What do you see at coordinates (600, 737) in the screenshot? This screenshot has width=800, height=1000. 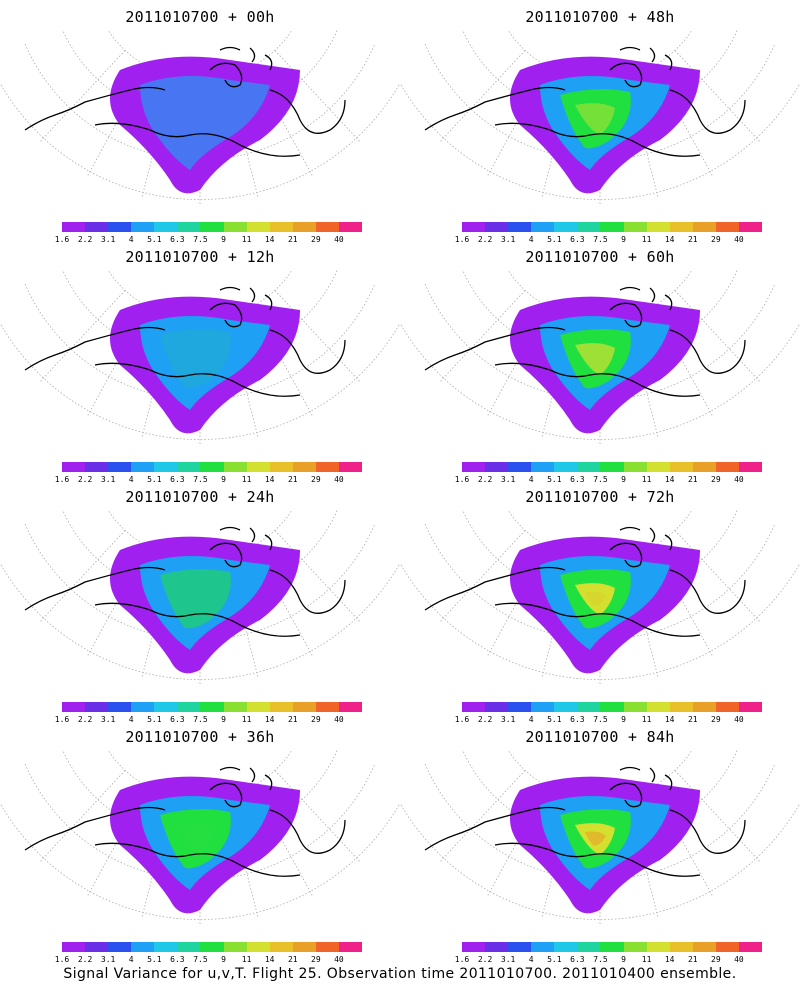 I see `panel-title: 2011010700 + 84h` at bounding box center [600, 737].